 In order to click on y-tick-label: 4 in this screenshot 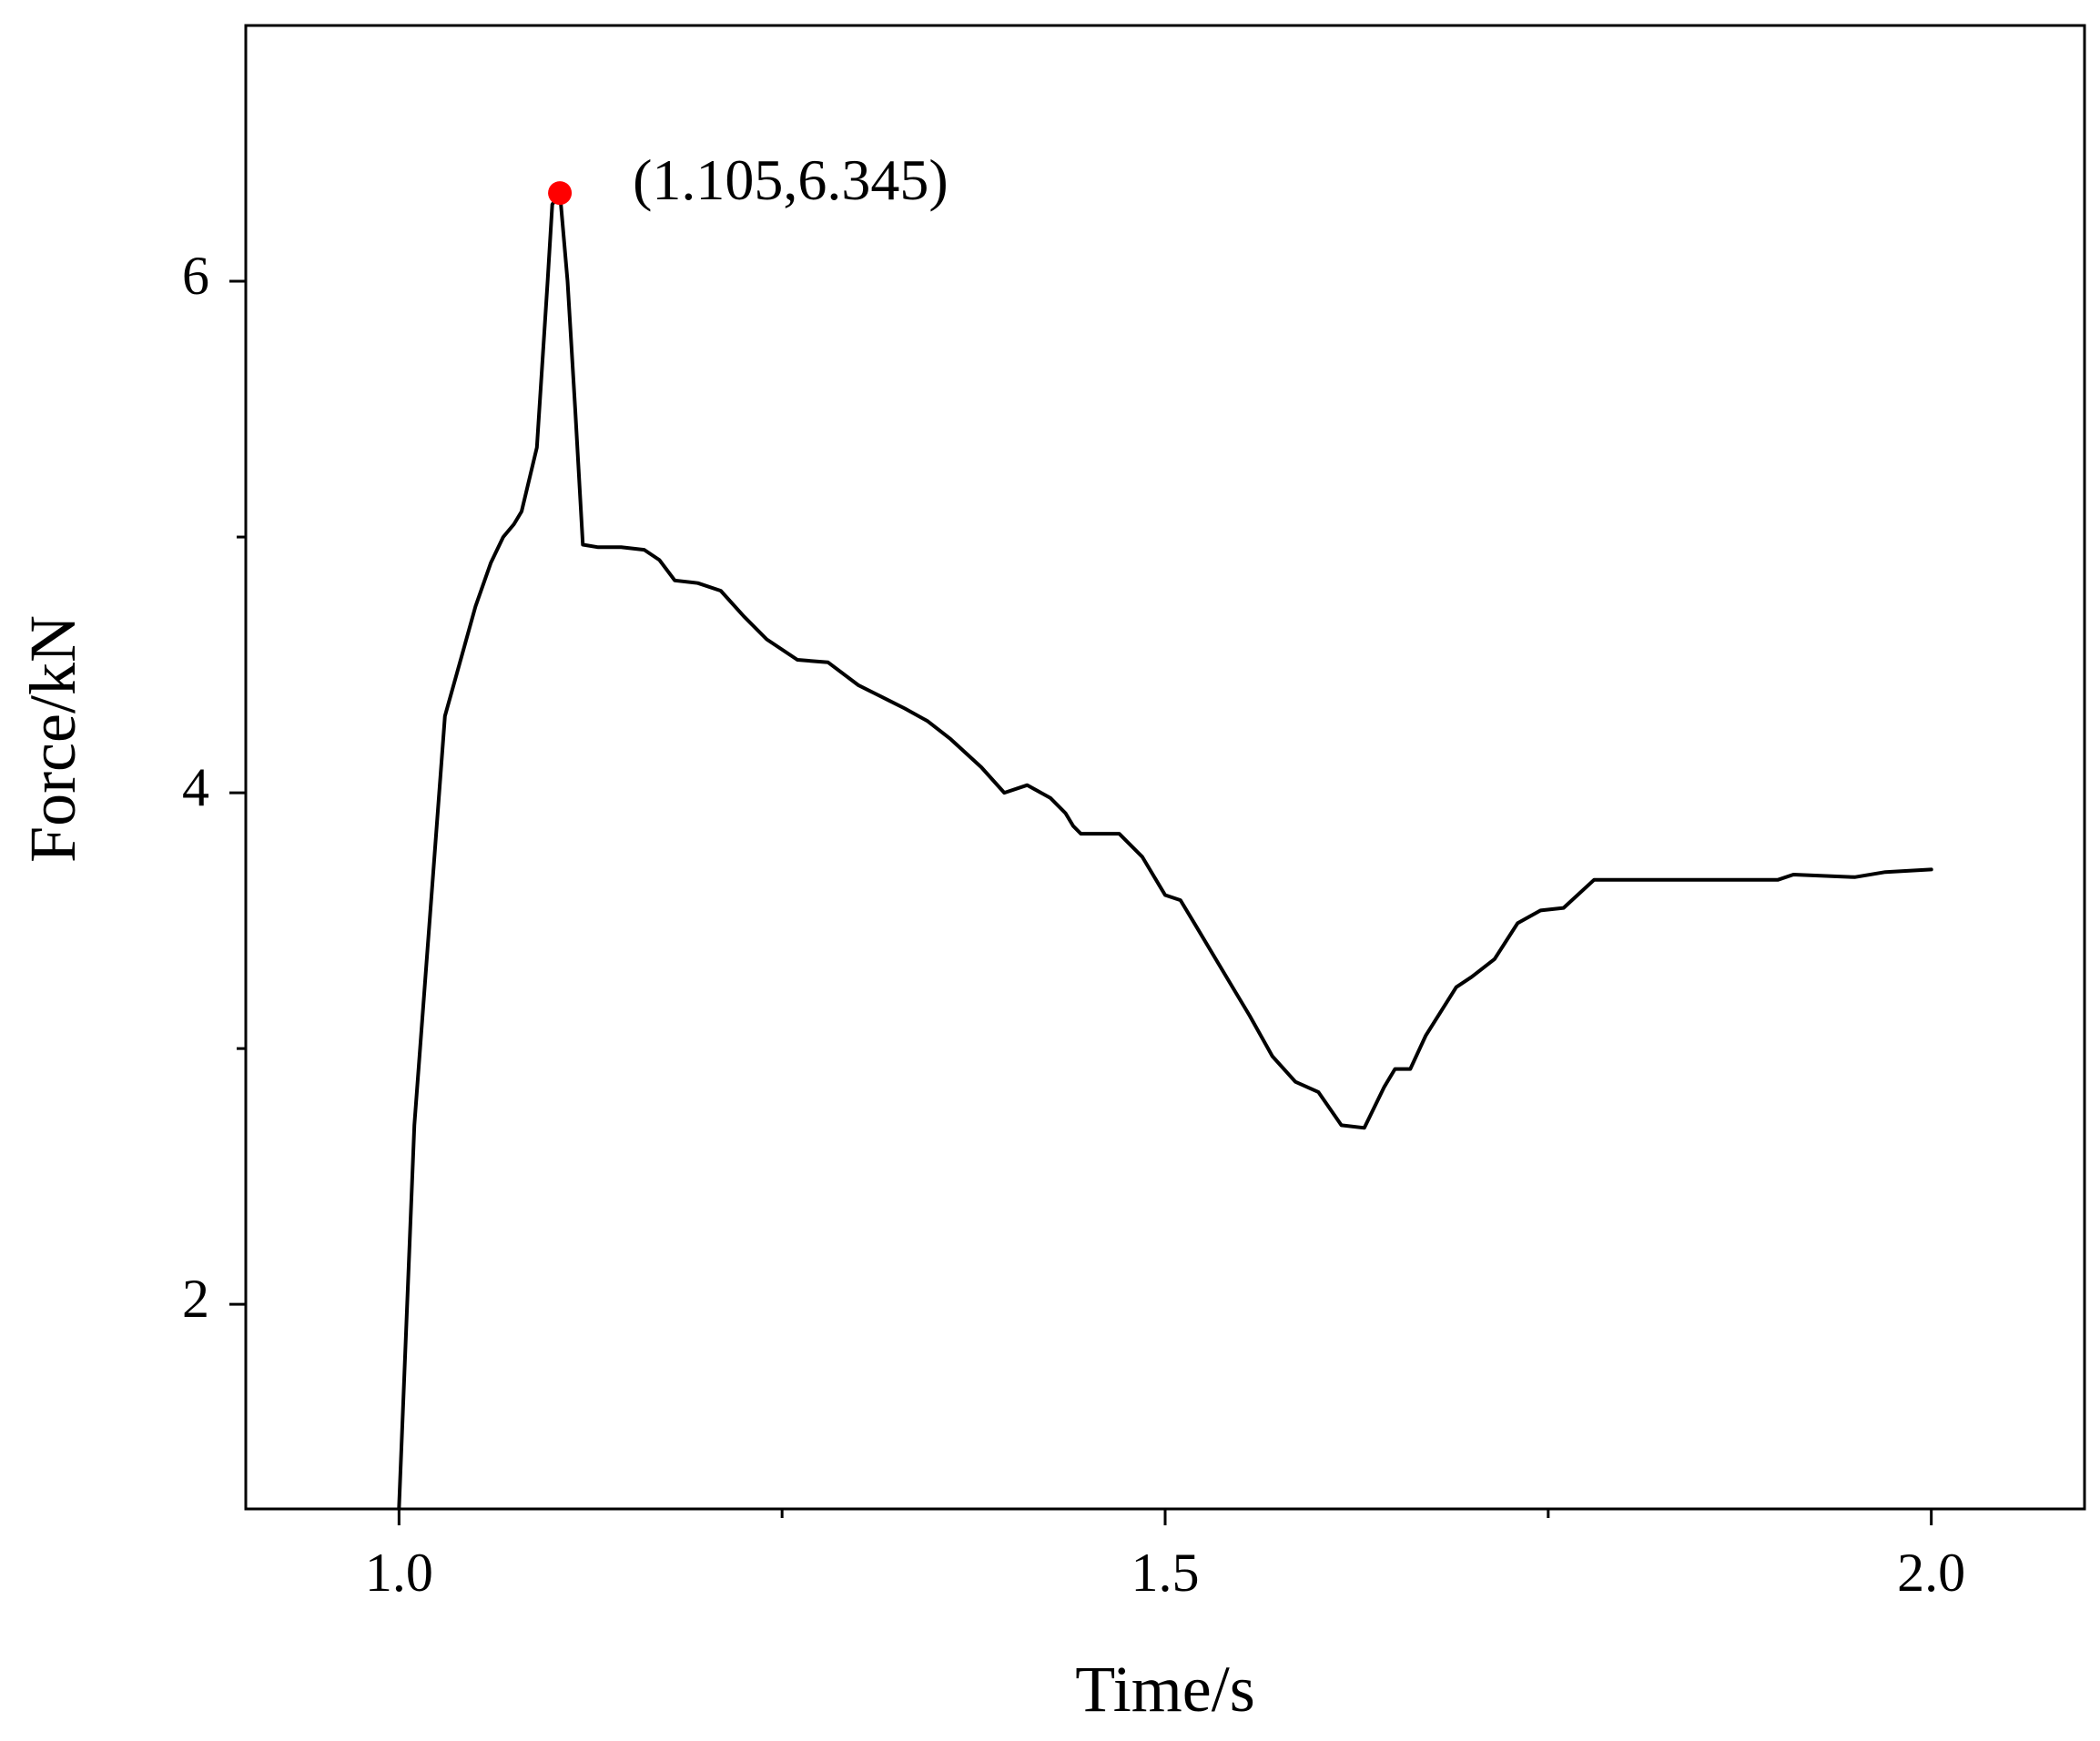, I will do `click(195, 787)`.